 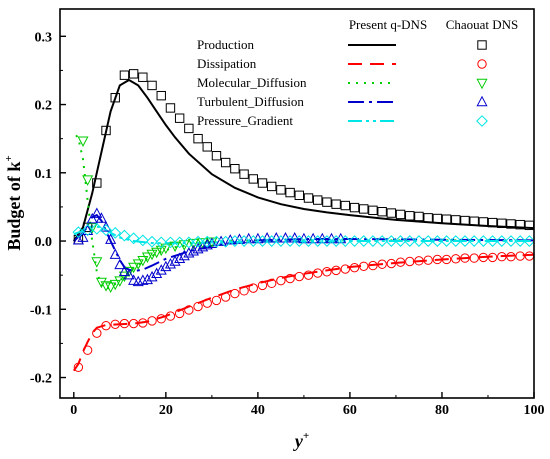 I want to click on legend-marker-pressure-gradient, so click(x=482, y=121).